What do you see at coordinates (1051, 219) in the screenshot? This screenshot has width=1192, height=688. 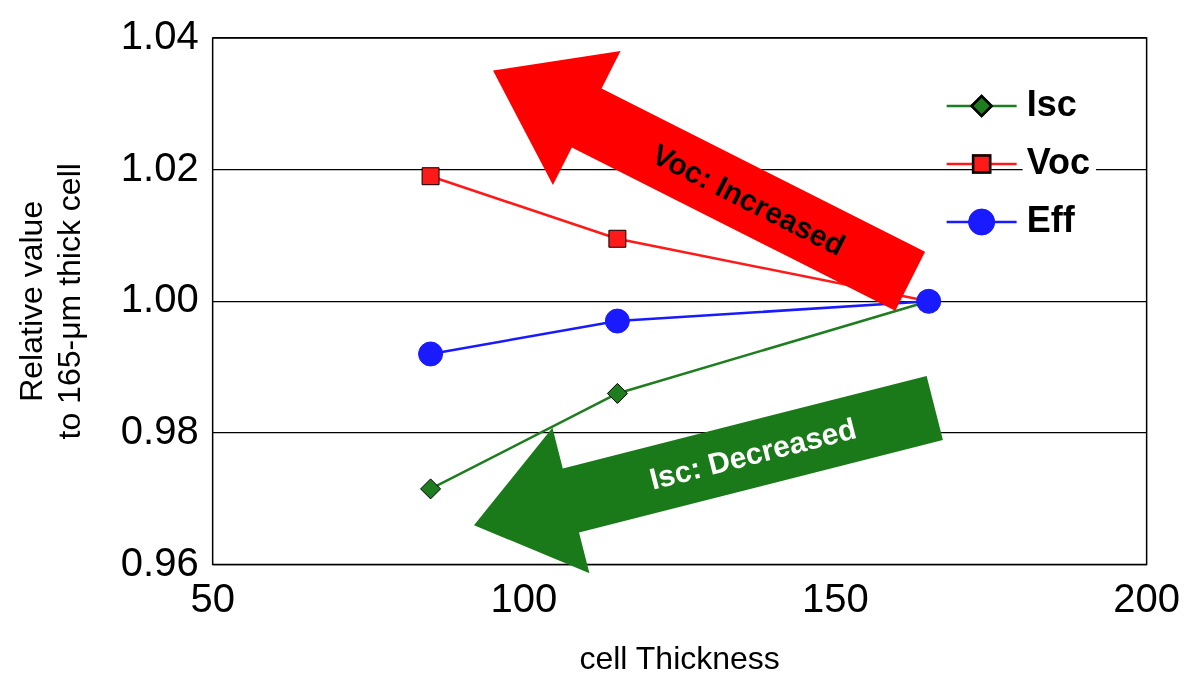 I see `legend-label: Eff` at bounding box center [1051, 219].